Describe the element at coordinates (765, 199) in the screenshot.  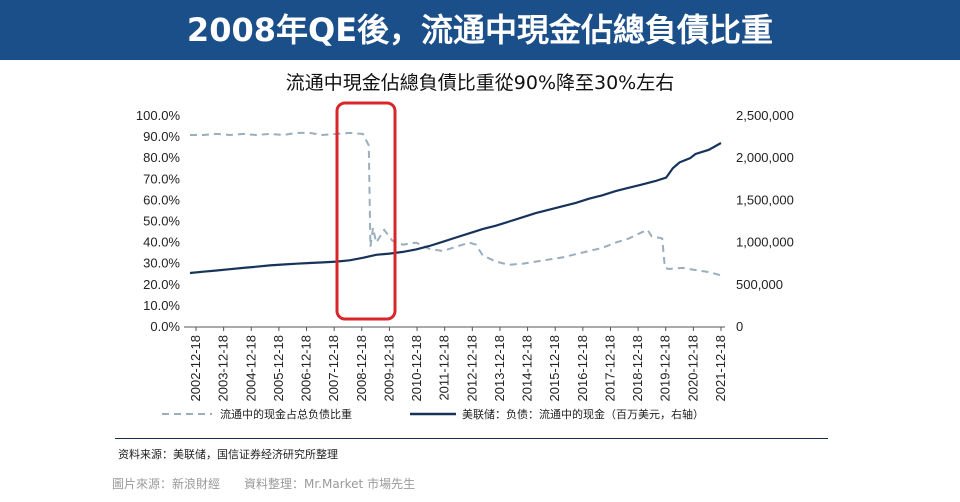
I see `y-right-tick-label: 1,500,000` at that location.